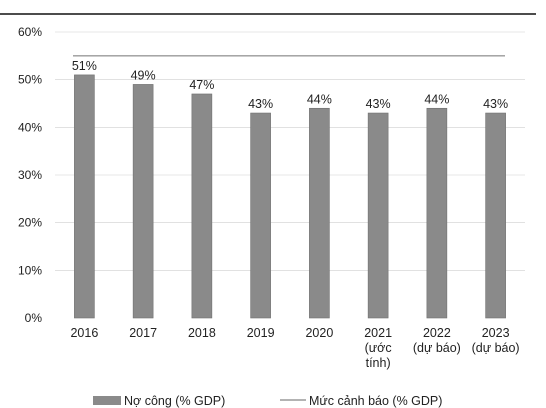 The width and height of the screenshot is (546, 408). I want to click on bar-2019, so click(260, 215).